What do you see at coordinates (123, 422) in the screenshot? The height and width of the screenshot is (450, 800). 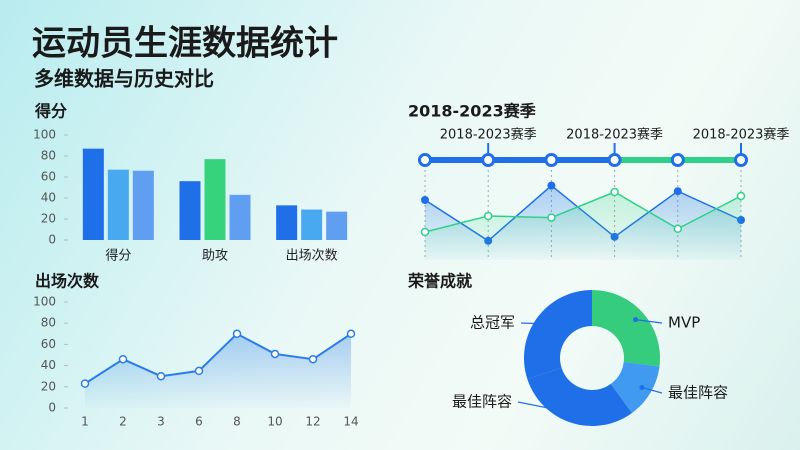 I see `x-tick-label: 2` at bounding box center [123, 422].